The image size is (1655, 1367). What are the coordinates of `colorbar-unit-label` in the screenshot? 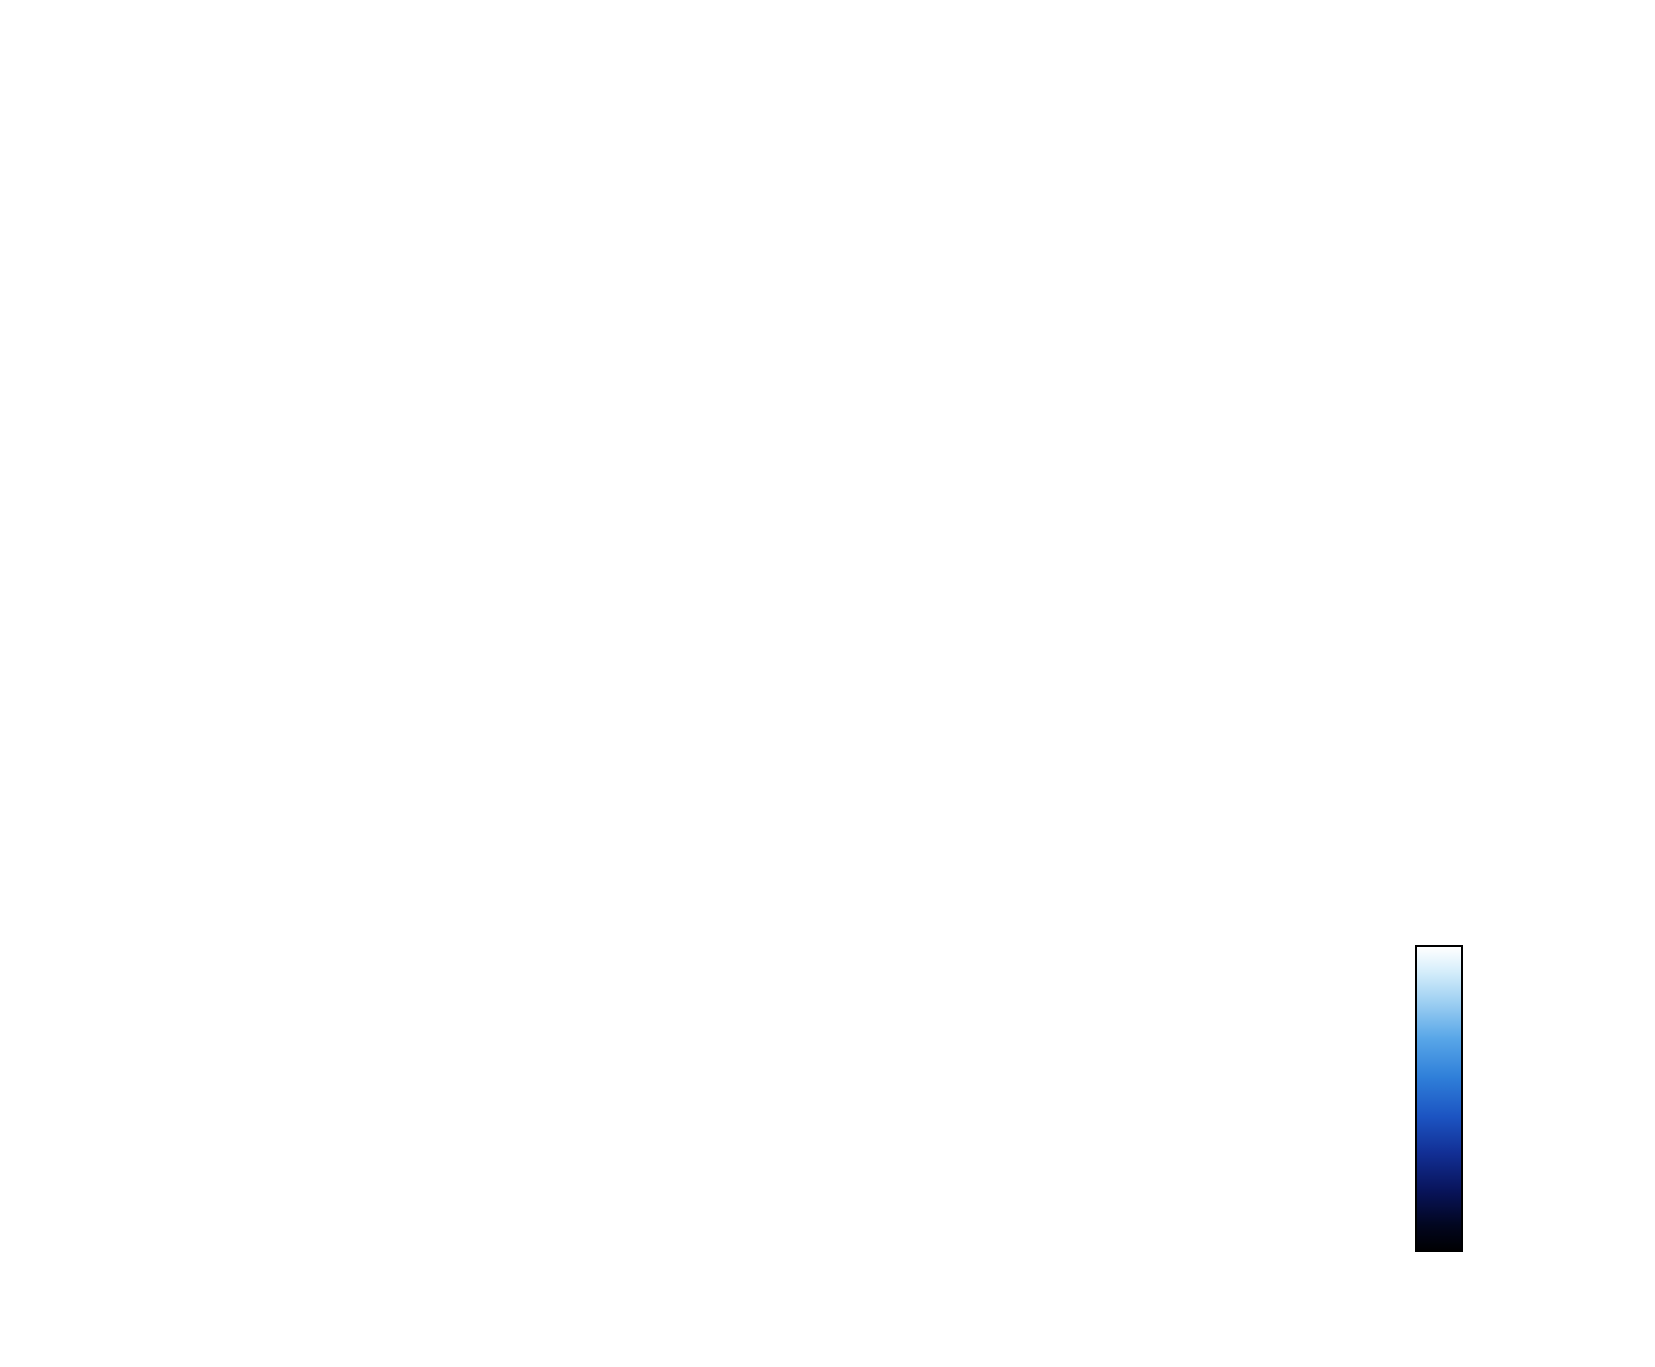 It's located at (1384, 1099).